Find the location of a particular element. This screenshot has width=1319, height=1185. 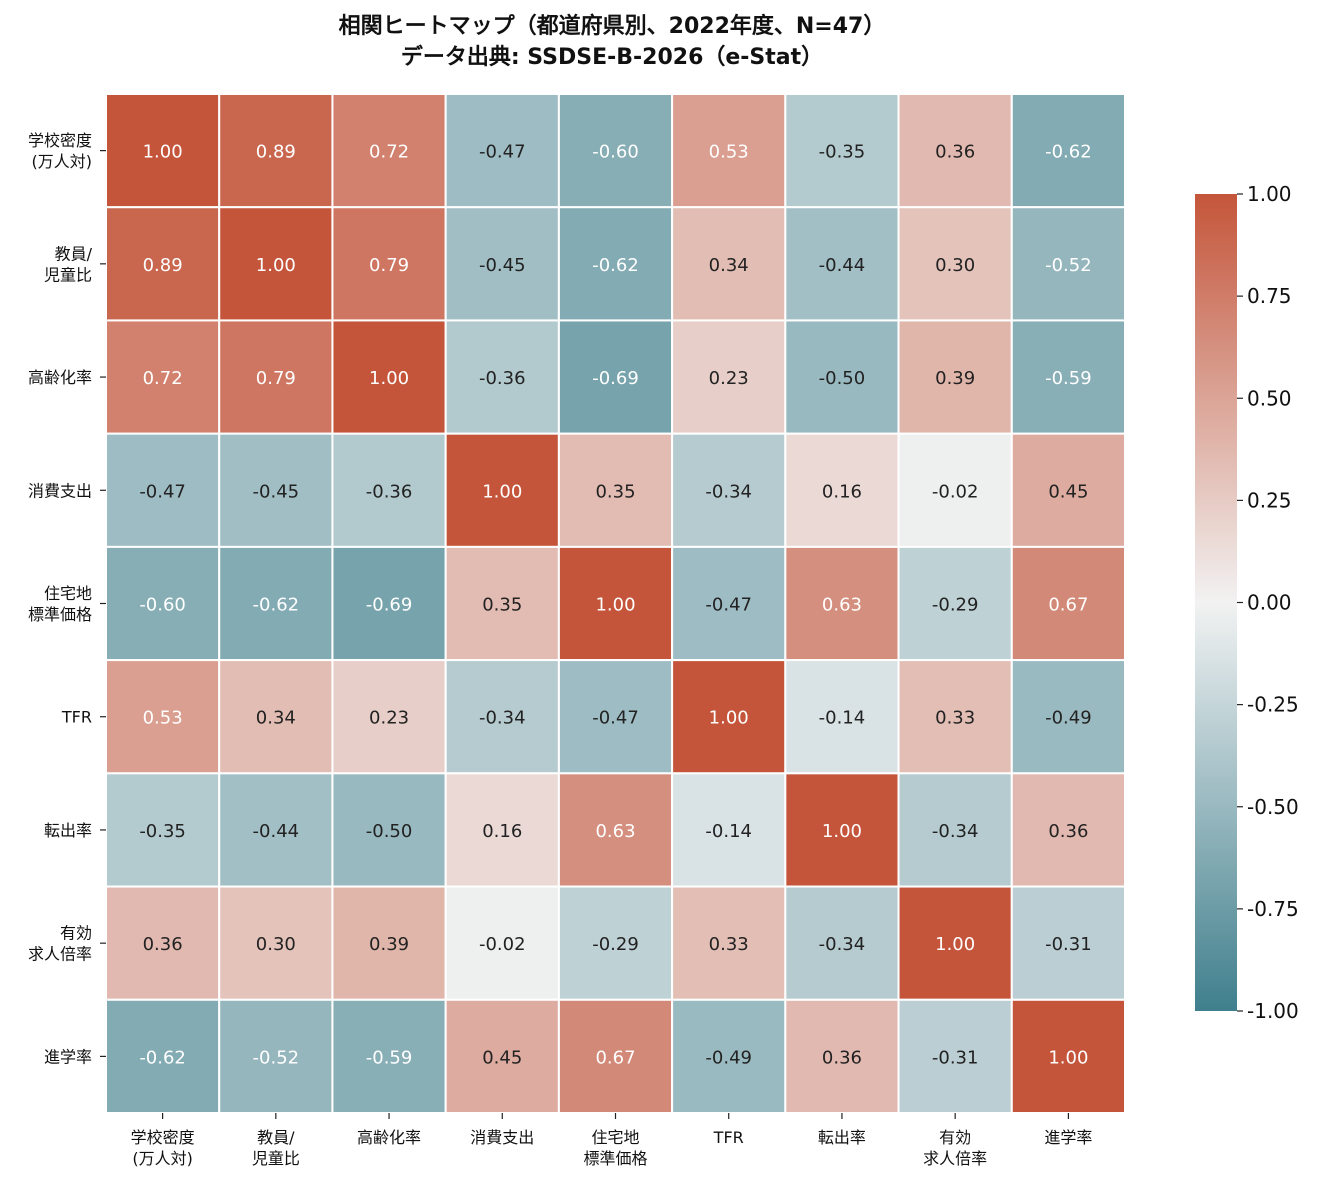

row-label: 進学率 is located at coordinates (68, 1056).